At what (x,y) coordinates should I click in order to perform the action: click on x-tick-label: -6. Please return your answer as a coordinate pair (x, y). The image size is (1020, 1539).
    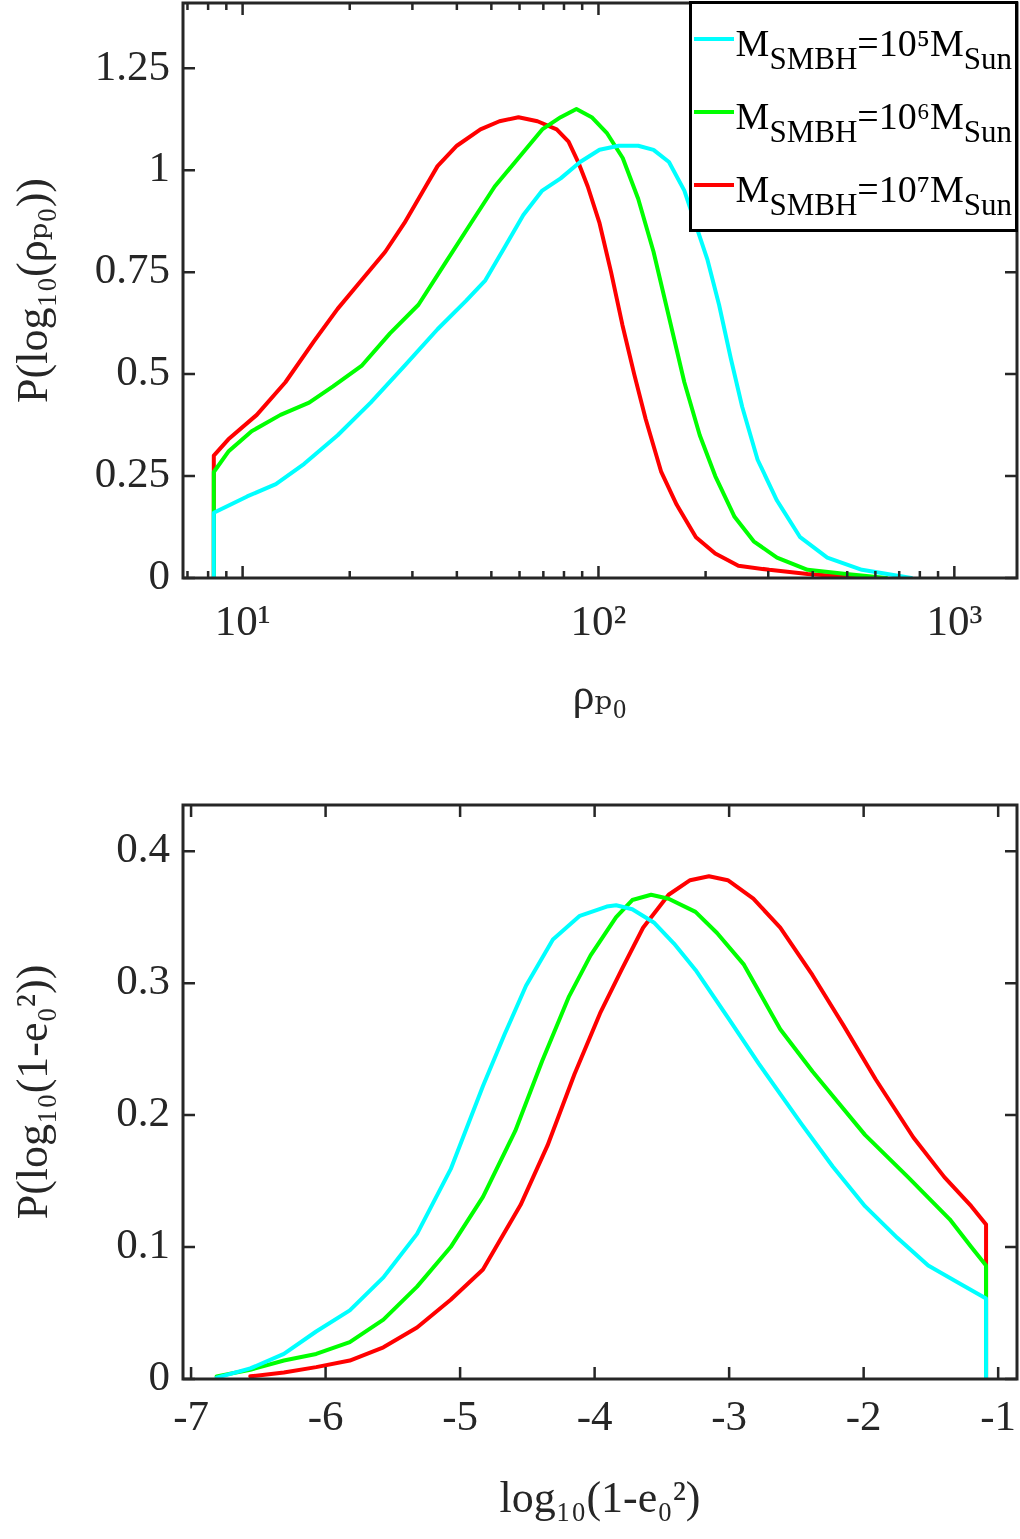
    Looking at the image, I should click on (325, 1416).